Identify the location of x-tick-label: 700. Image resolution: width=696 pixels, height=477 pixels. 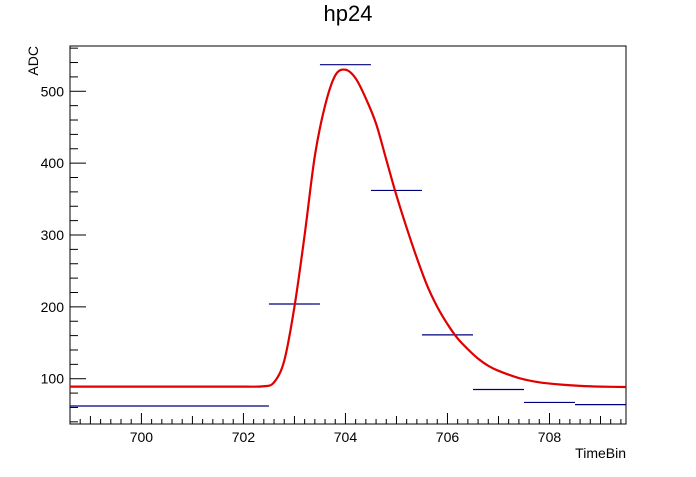
(142, 437).